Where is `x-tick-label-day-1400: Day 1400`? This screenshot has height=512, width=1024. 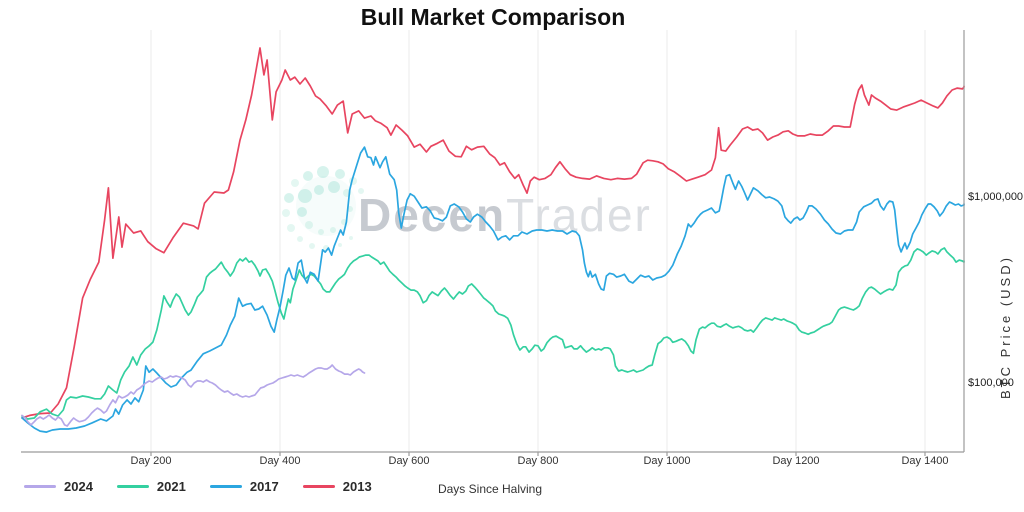 x-tick-label-day-1400: Day 1400 is located at coordinates (925, 461).